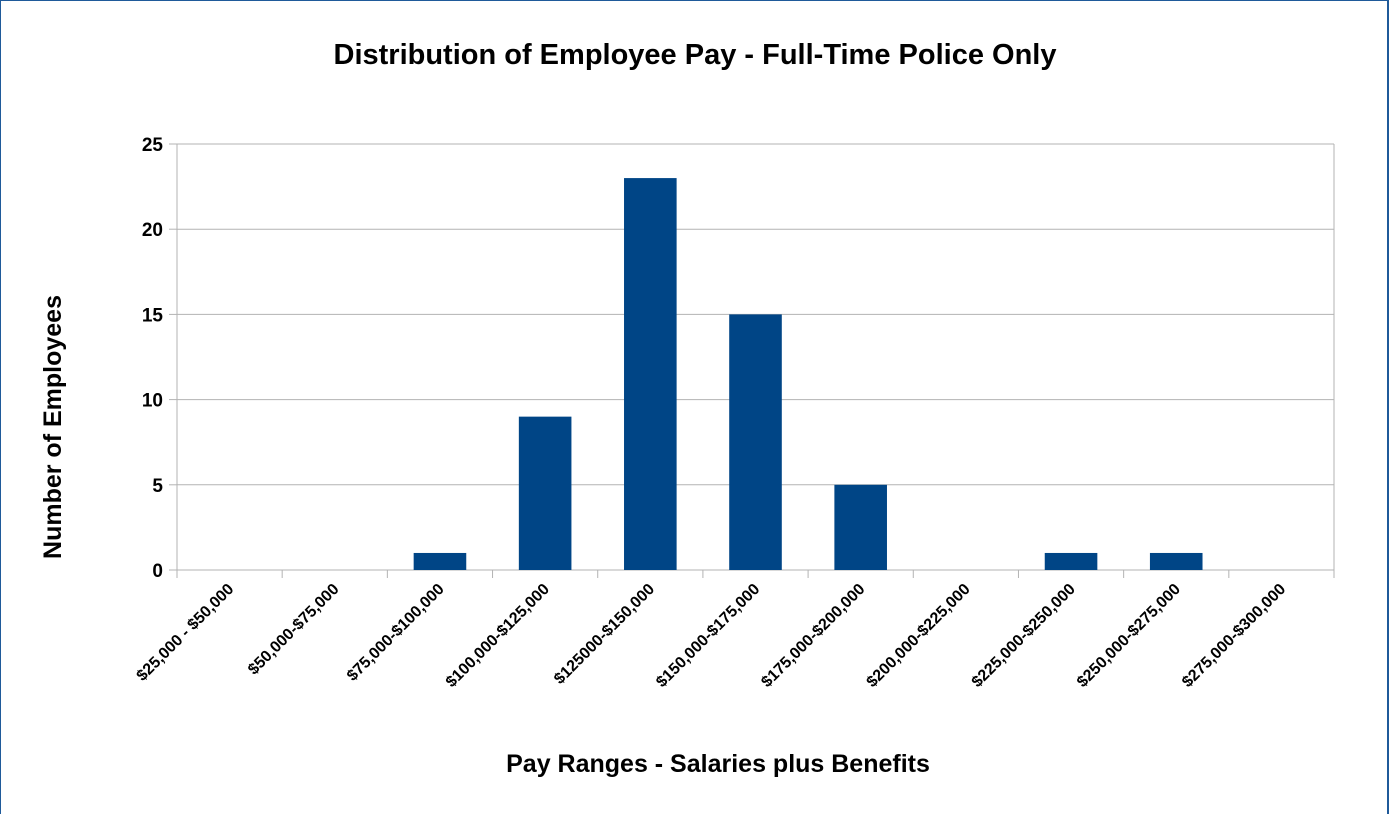 The height and width of the screenshot is (820, 1393). I want to click on x-tick-label: $150,000-$175,000, so click(708, 636).